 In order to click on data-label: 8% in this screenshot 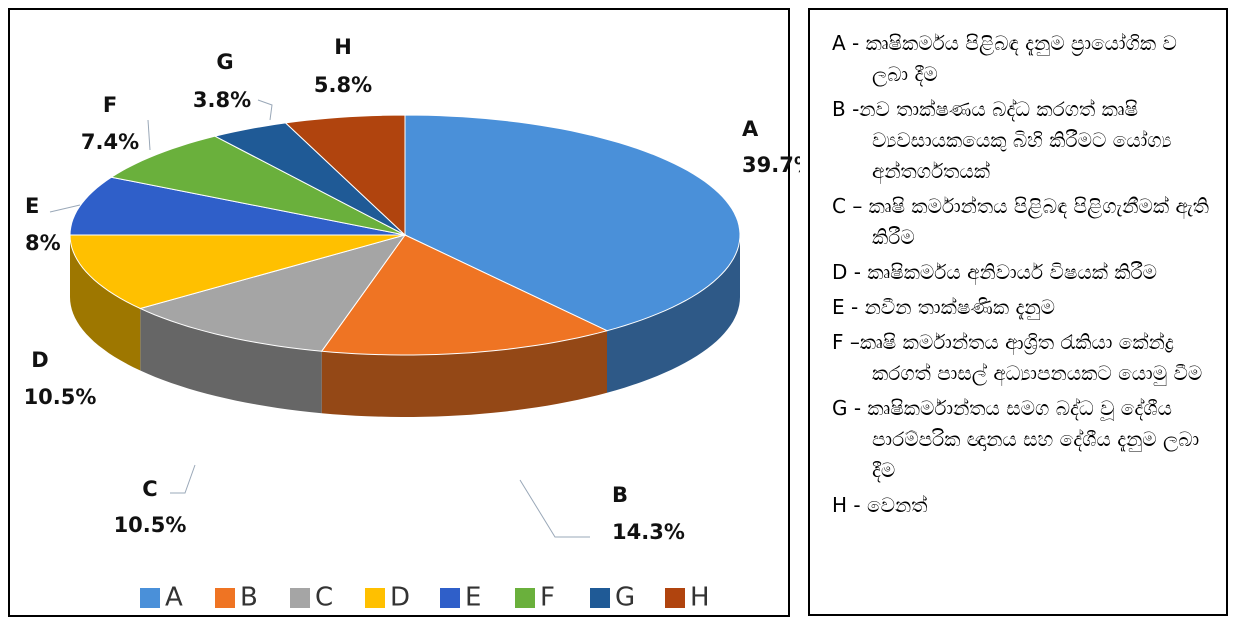, I will do `click(43, 243)`.